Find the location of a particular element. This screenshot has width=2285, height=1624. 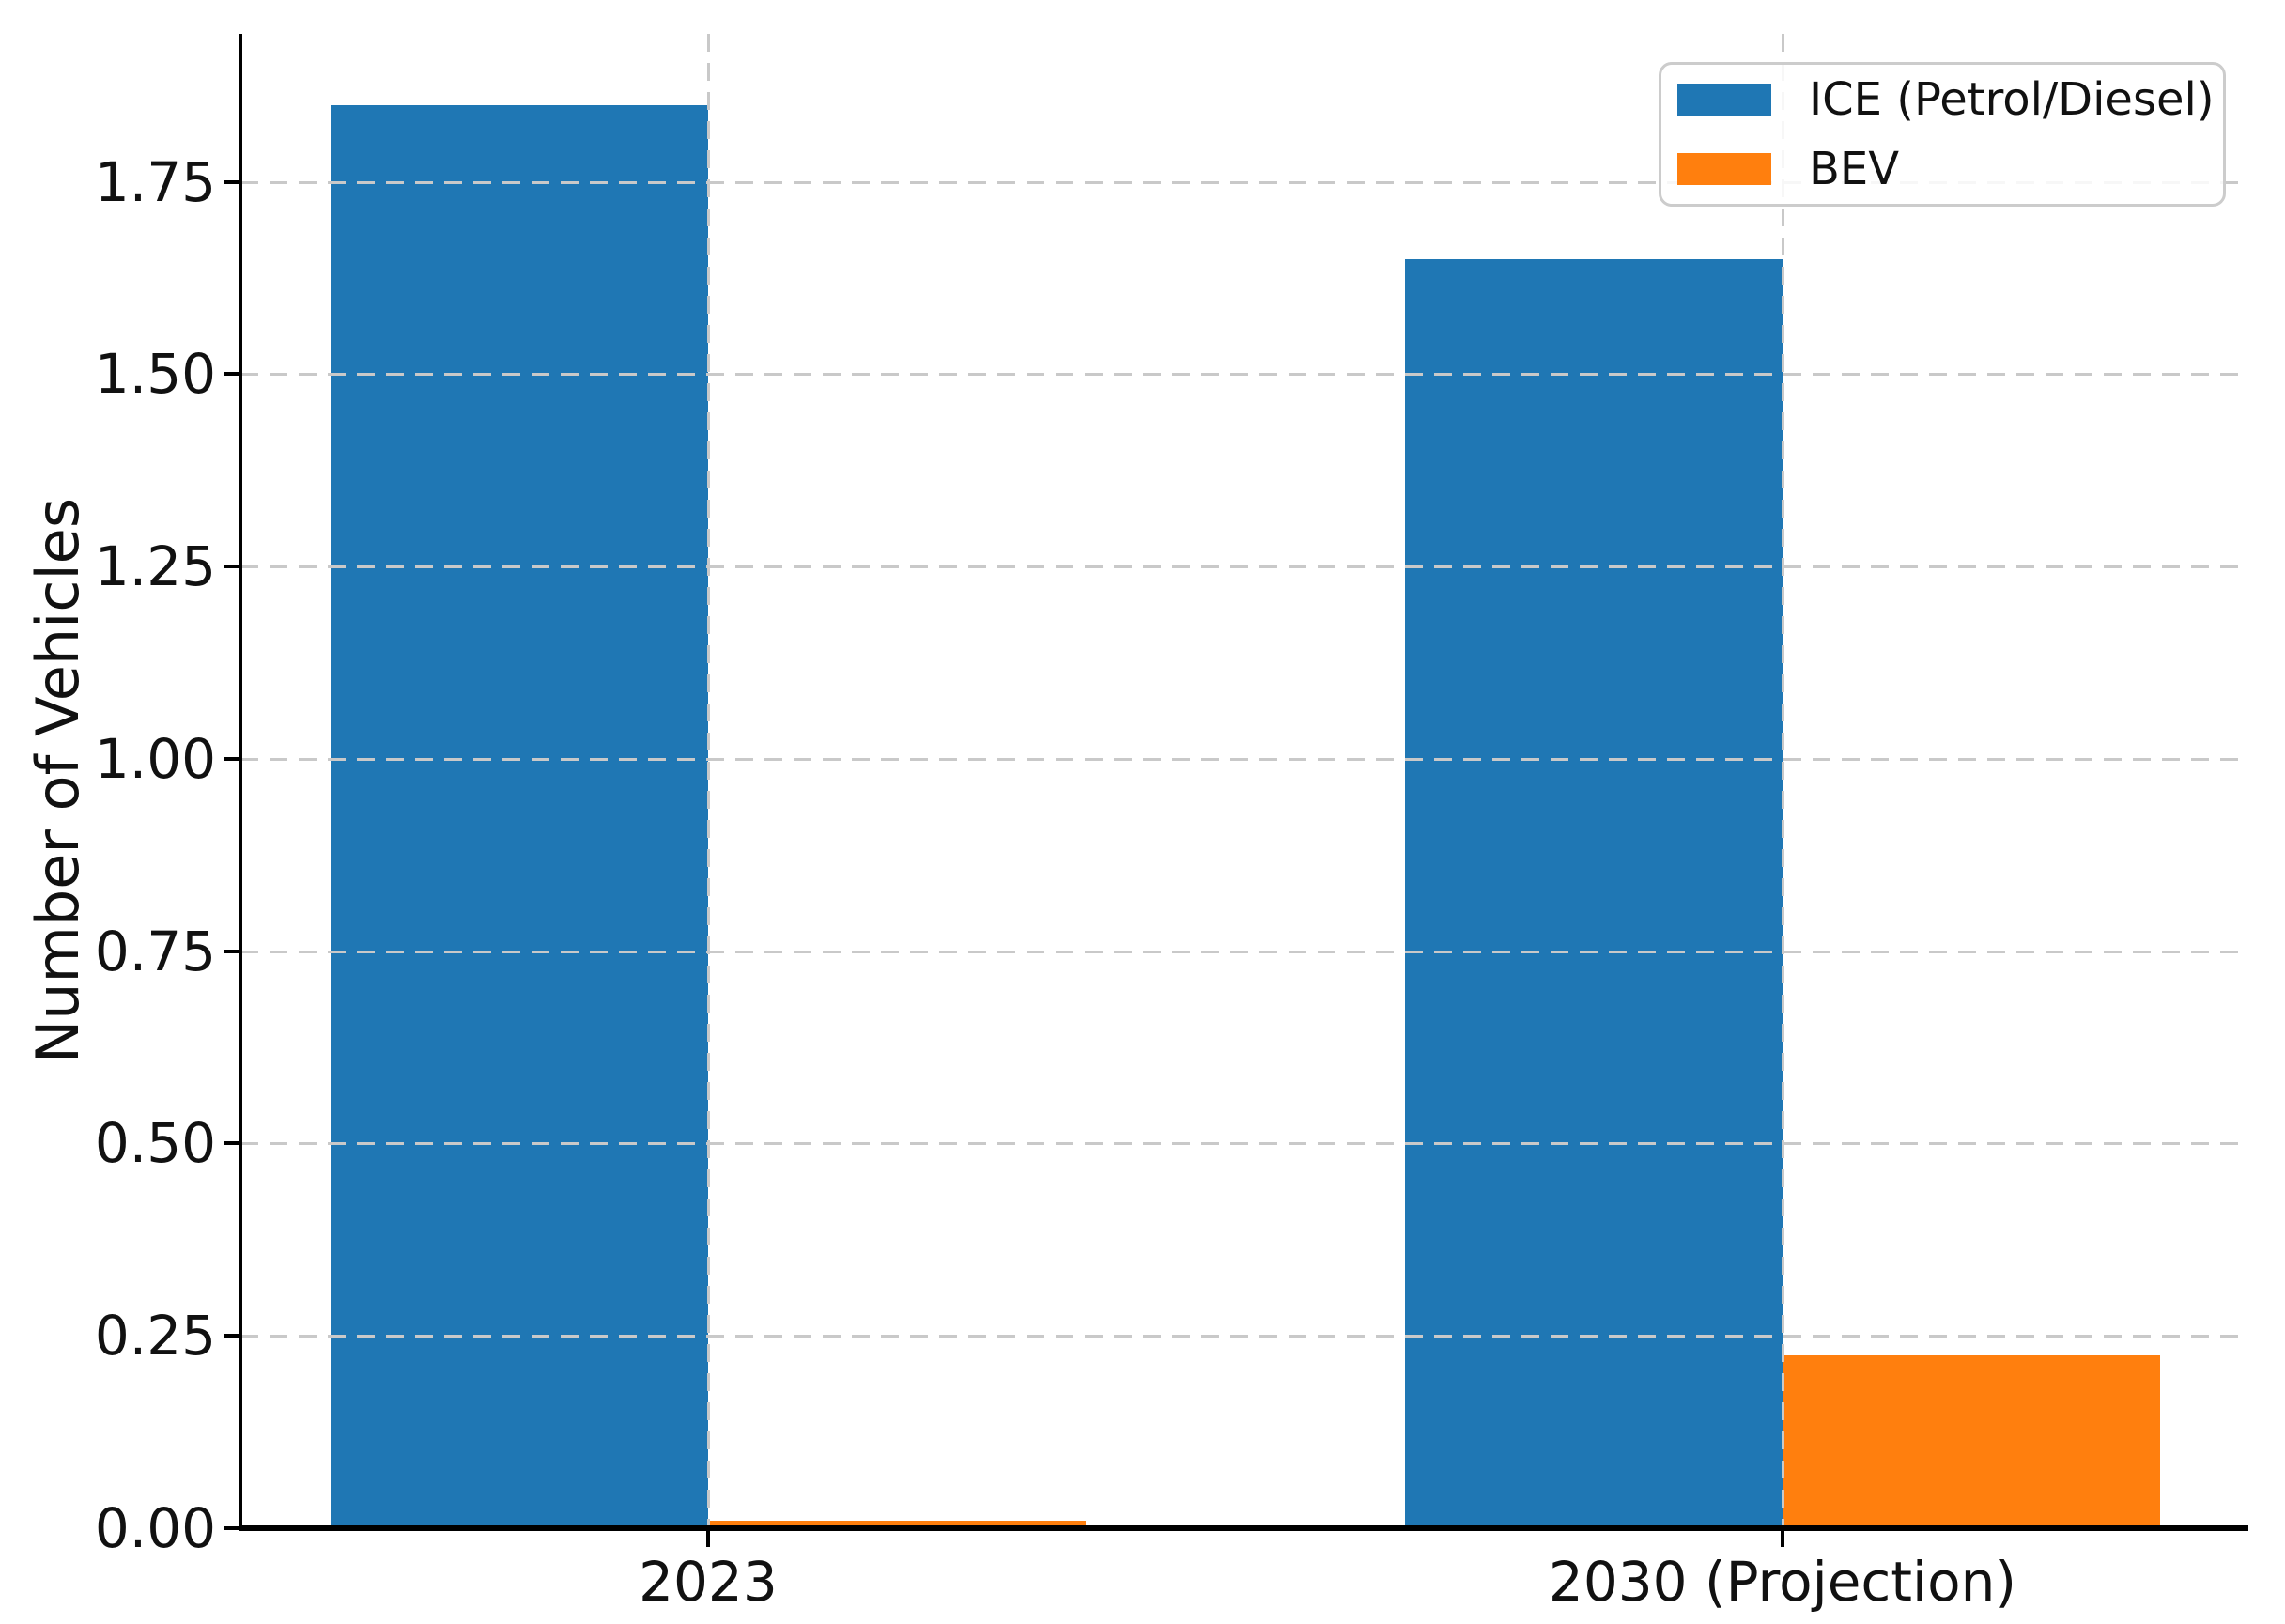

y-tick-label: 0.00 is located at coordinates (155, 1528).